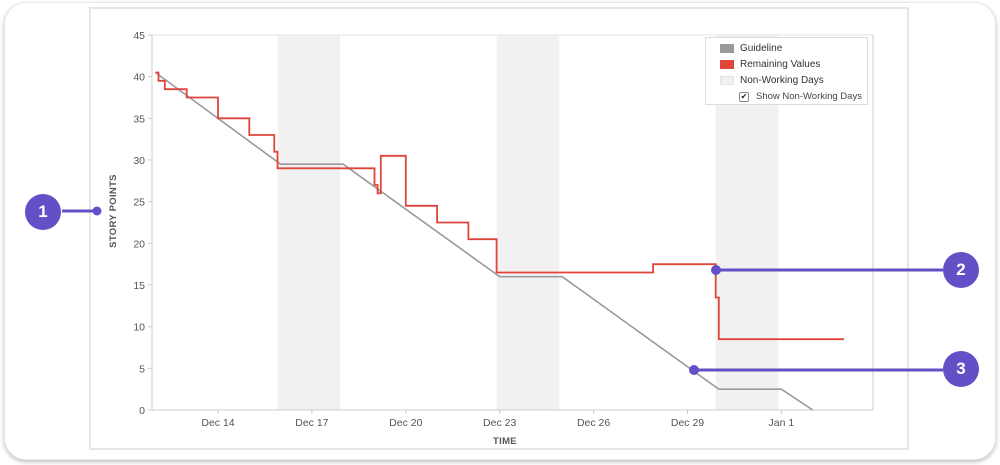 This screenshot has width=1000, height=465. Describe the element at coordinates (139, 328) in the screenshot. I see `y-tick-label: 10` at that location.